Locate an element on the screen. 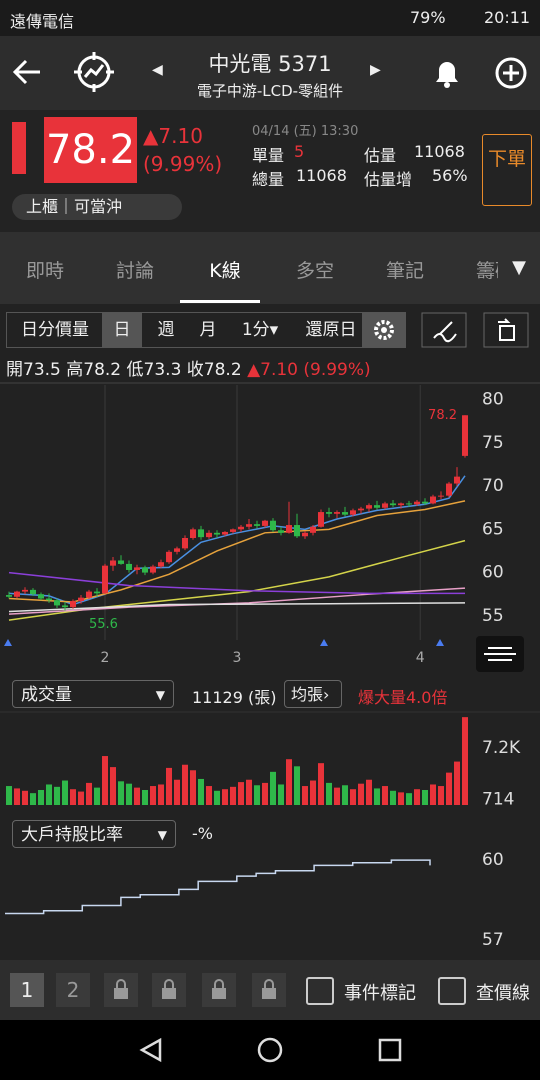  selector-text: 大戶持股比率 is located at coordinates (72, 835).